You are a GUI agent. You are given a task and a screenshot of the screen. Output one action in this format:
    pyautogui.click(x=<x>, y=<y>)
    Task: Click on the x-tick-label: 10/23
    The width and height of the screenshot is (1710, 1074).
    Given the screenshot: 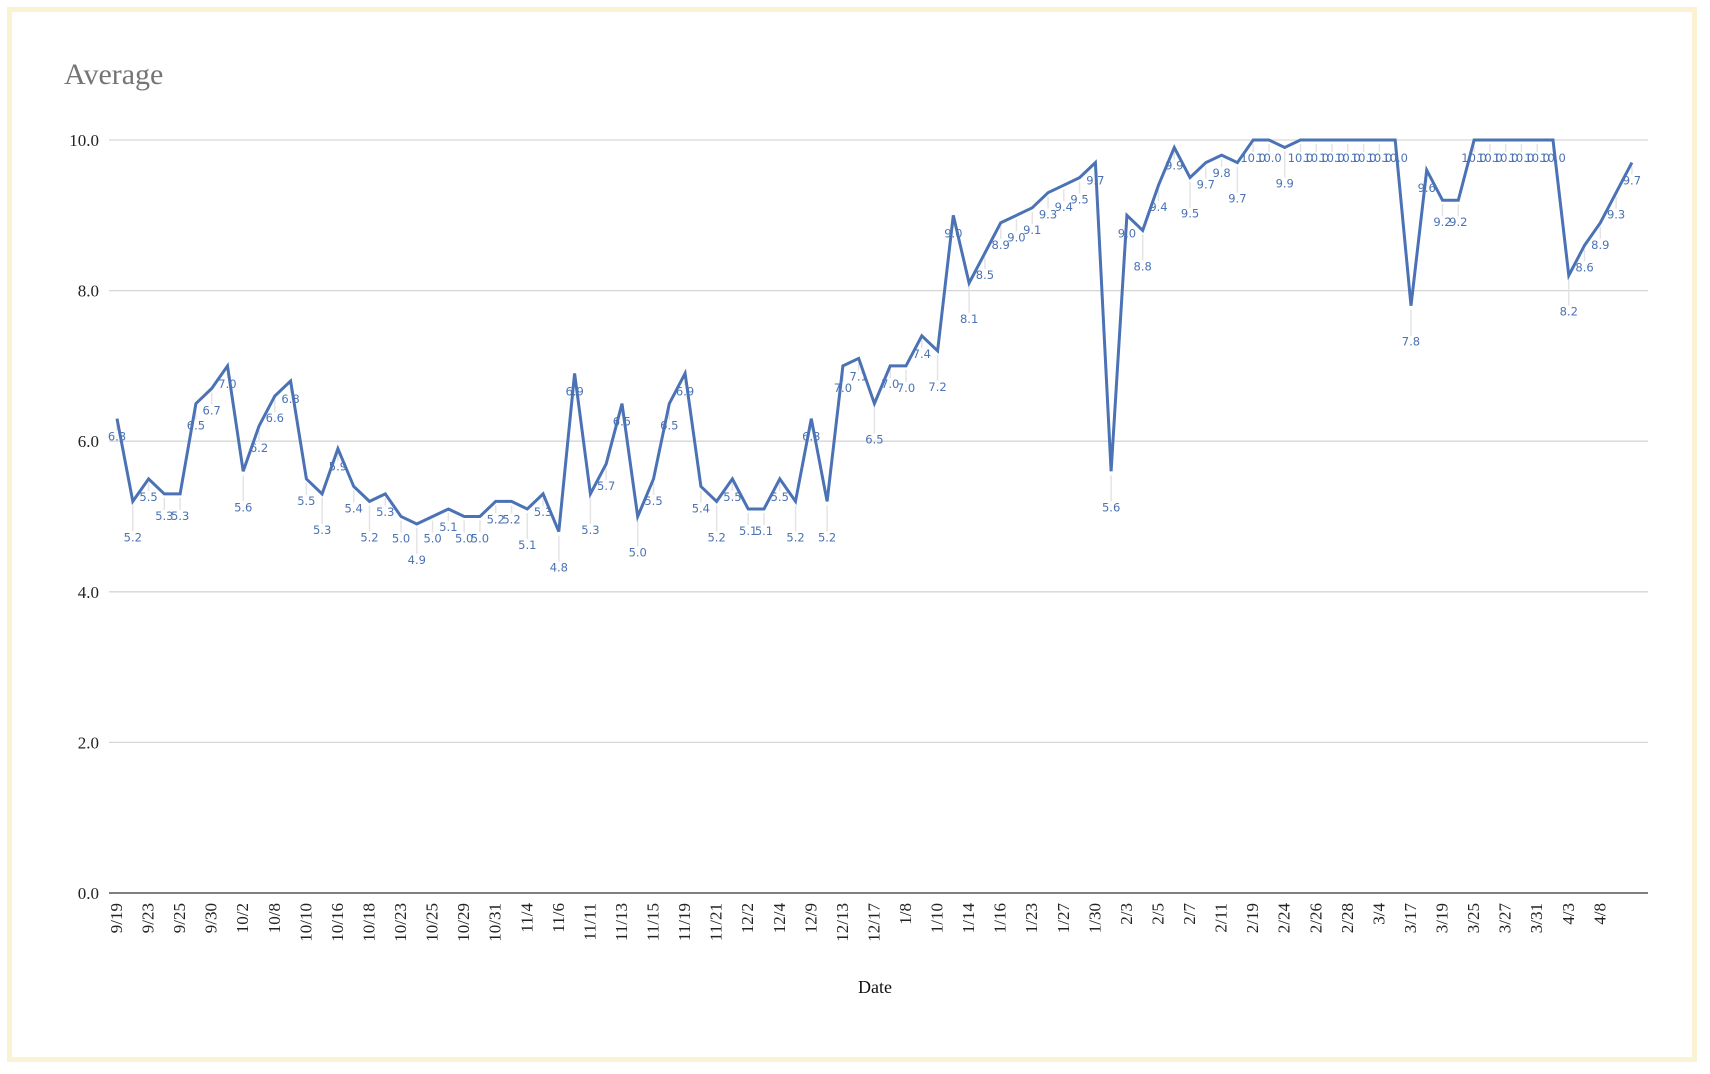 What is the action you would take?
    pyautogui.click(x=400, y=922)
    